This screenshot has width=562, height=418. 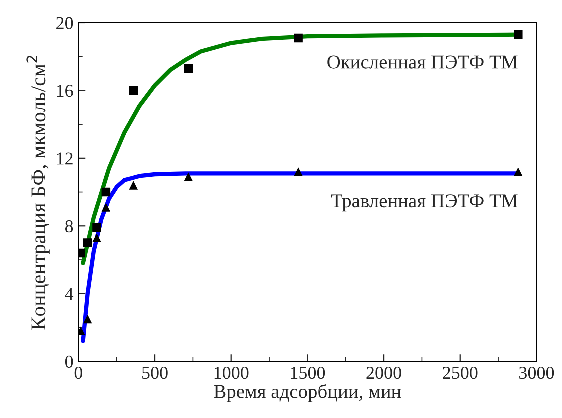 What do you see at coordinates (69, 362) in the screenshot?
I see `y-tick-label: 0` at bounding box center [69, 362].